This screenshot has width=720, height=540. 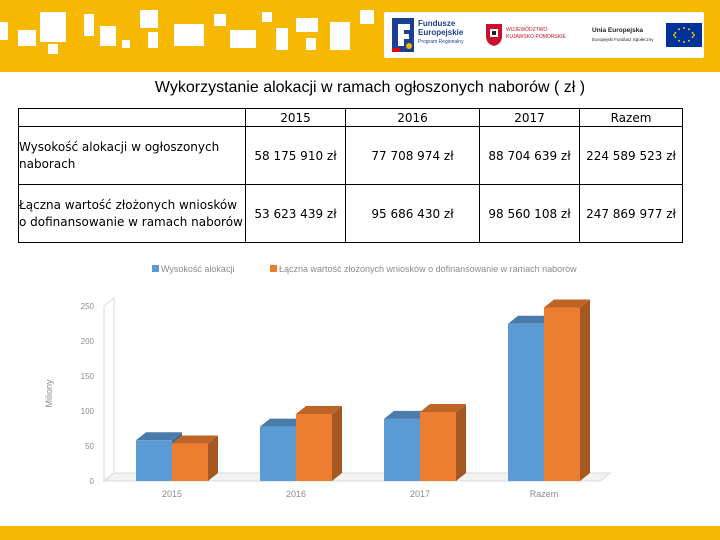 I want to click on y-axis-label: Miliony, so click(x=49, y=393).